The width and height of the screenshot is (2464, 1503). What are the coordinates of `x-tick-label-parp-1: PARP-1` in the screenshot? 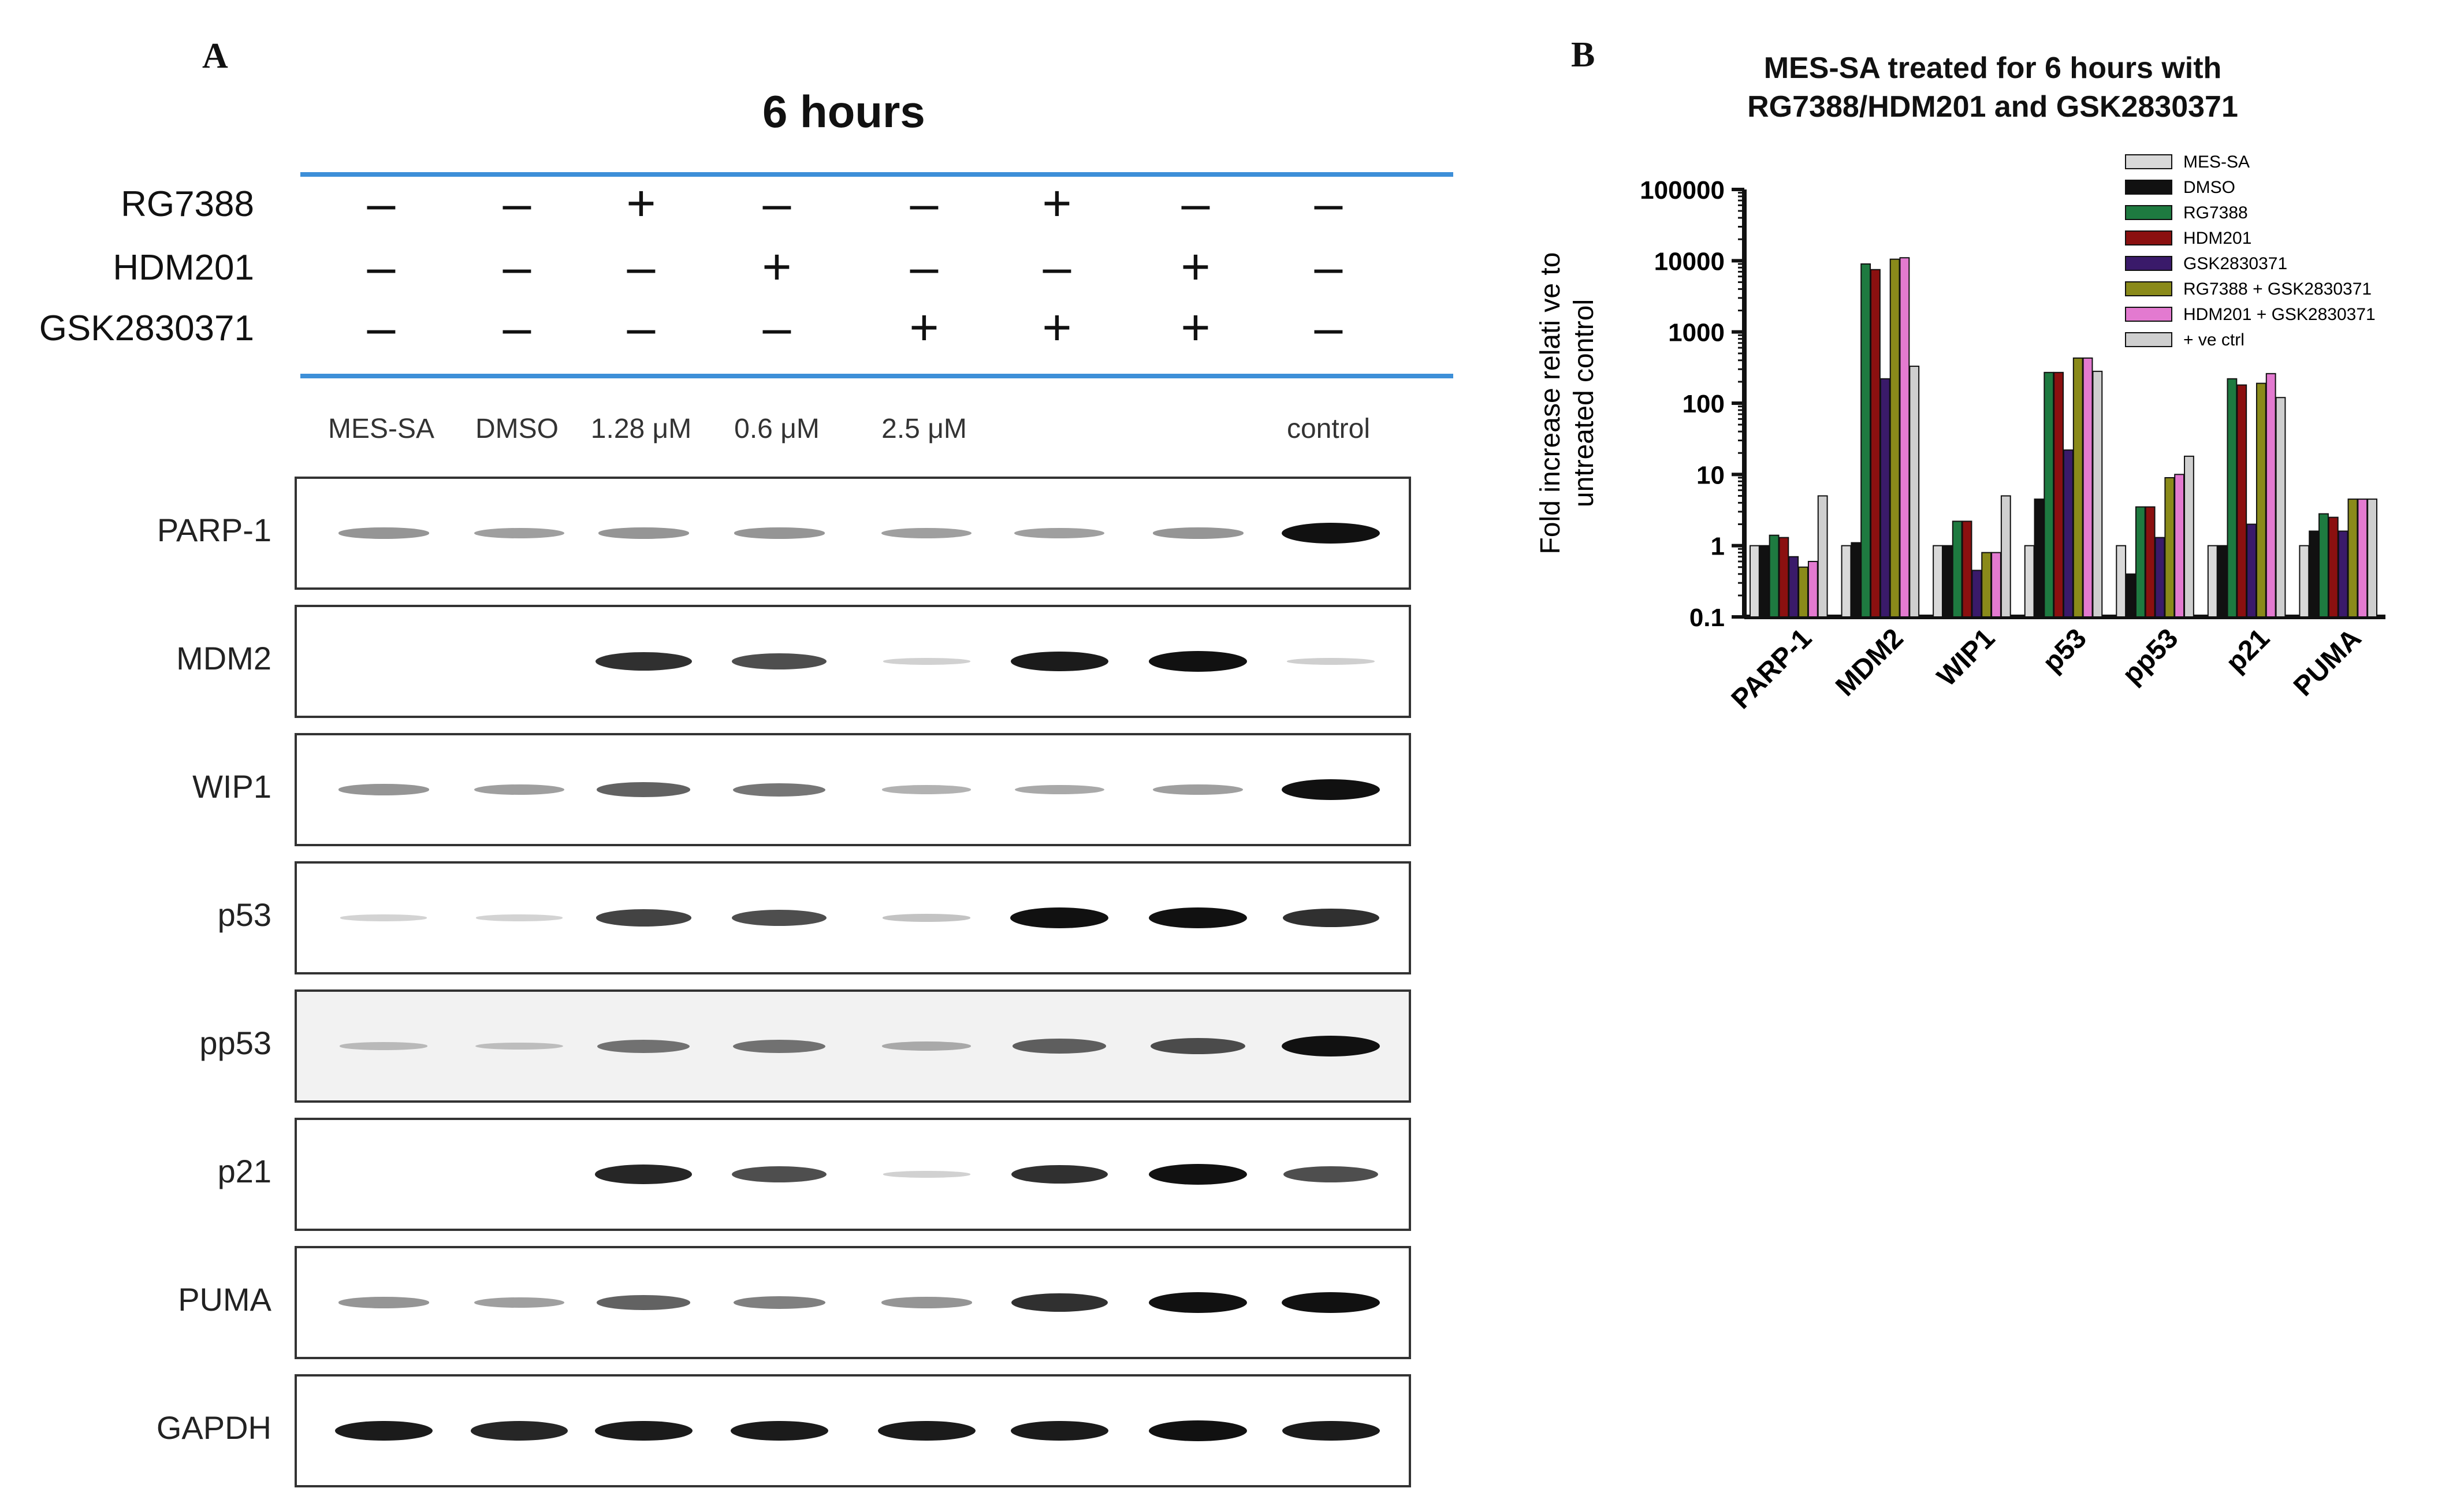 It's located at (1772, 669).